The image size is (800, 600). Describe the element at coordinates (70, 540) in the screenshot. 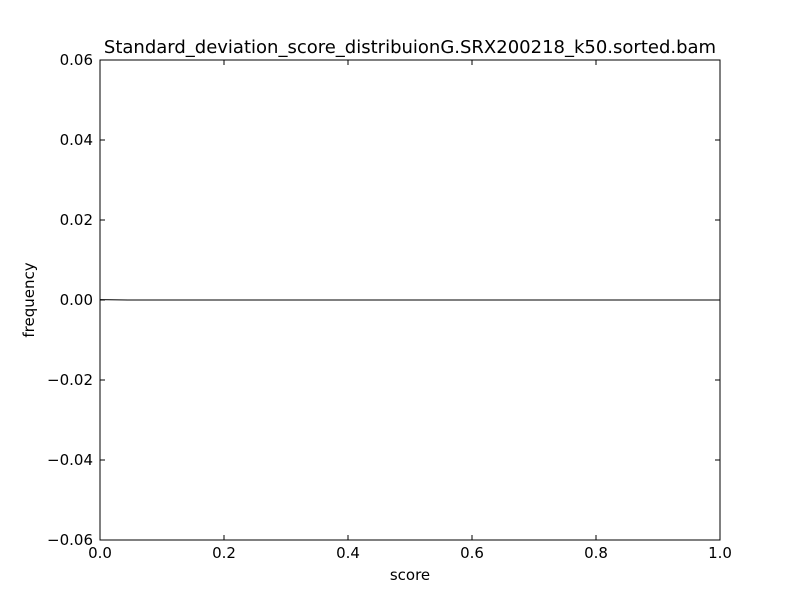

I see `y-tick-label: −0.06` at that location.